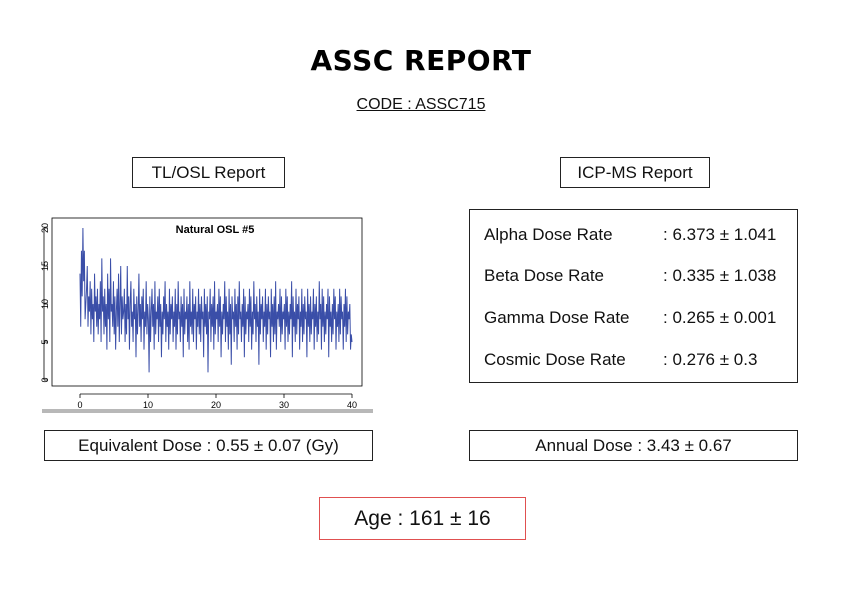  What do you see at coordinates (544, 275) in the screenshot?
I see `dose-rate-label: Beta Dose Rate` at bounding box center [544, 275].